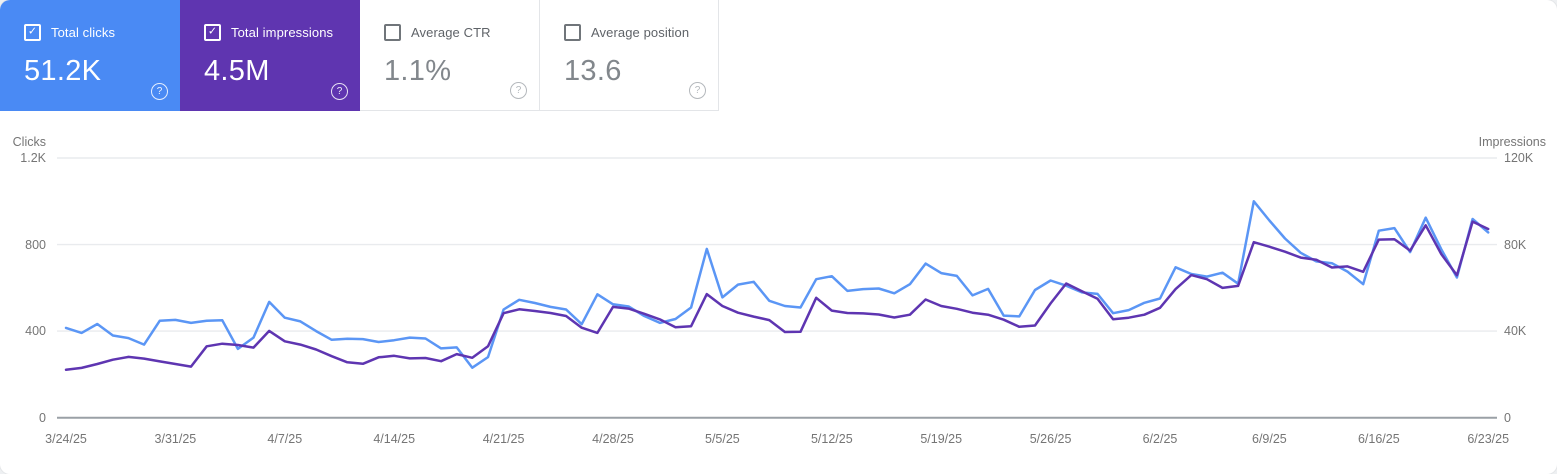 The image size is (1557, 474). Describe the element at coordinates (1269, 439) in the screenshot. I see `x-axis-date-label: 6/9/25` at that location.